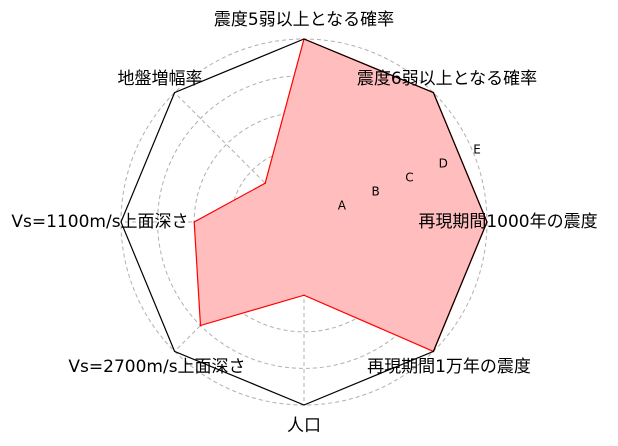  I want to click on axis-label-2: 再現期間1000年の震度, so click(507, 222).